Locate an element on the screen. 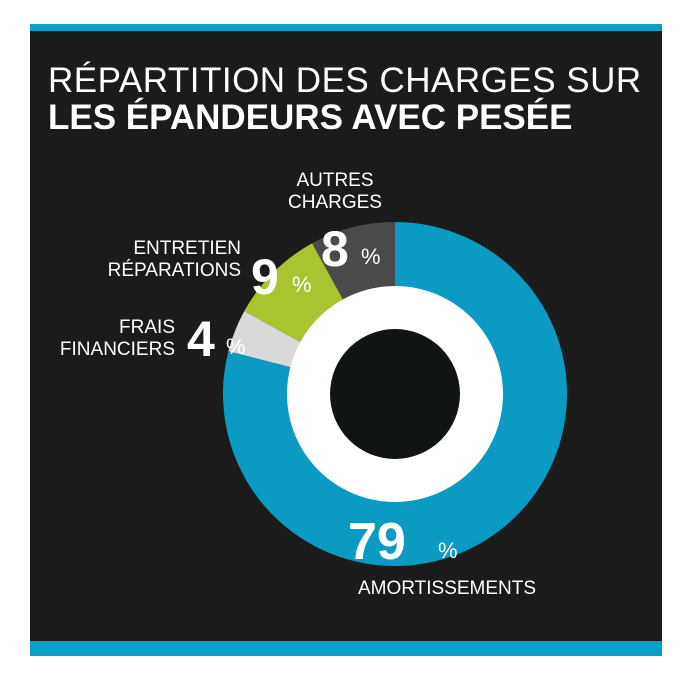 This screenshot has width=700, height=680. amortissements-unit: % is located at coordinates (448, 550).